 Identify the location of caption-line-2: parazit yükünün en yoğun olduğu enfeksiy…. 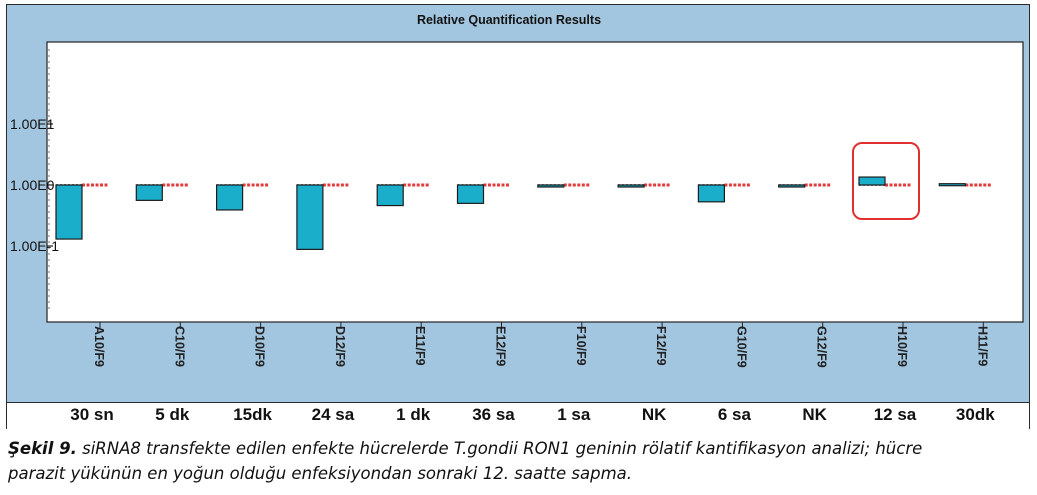
(320, 473).